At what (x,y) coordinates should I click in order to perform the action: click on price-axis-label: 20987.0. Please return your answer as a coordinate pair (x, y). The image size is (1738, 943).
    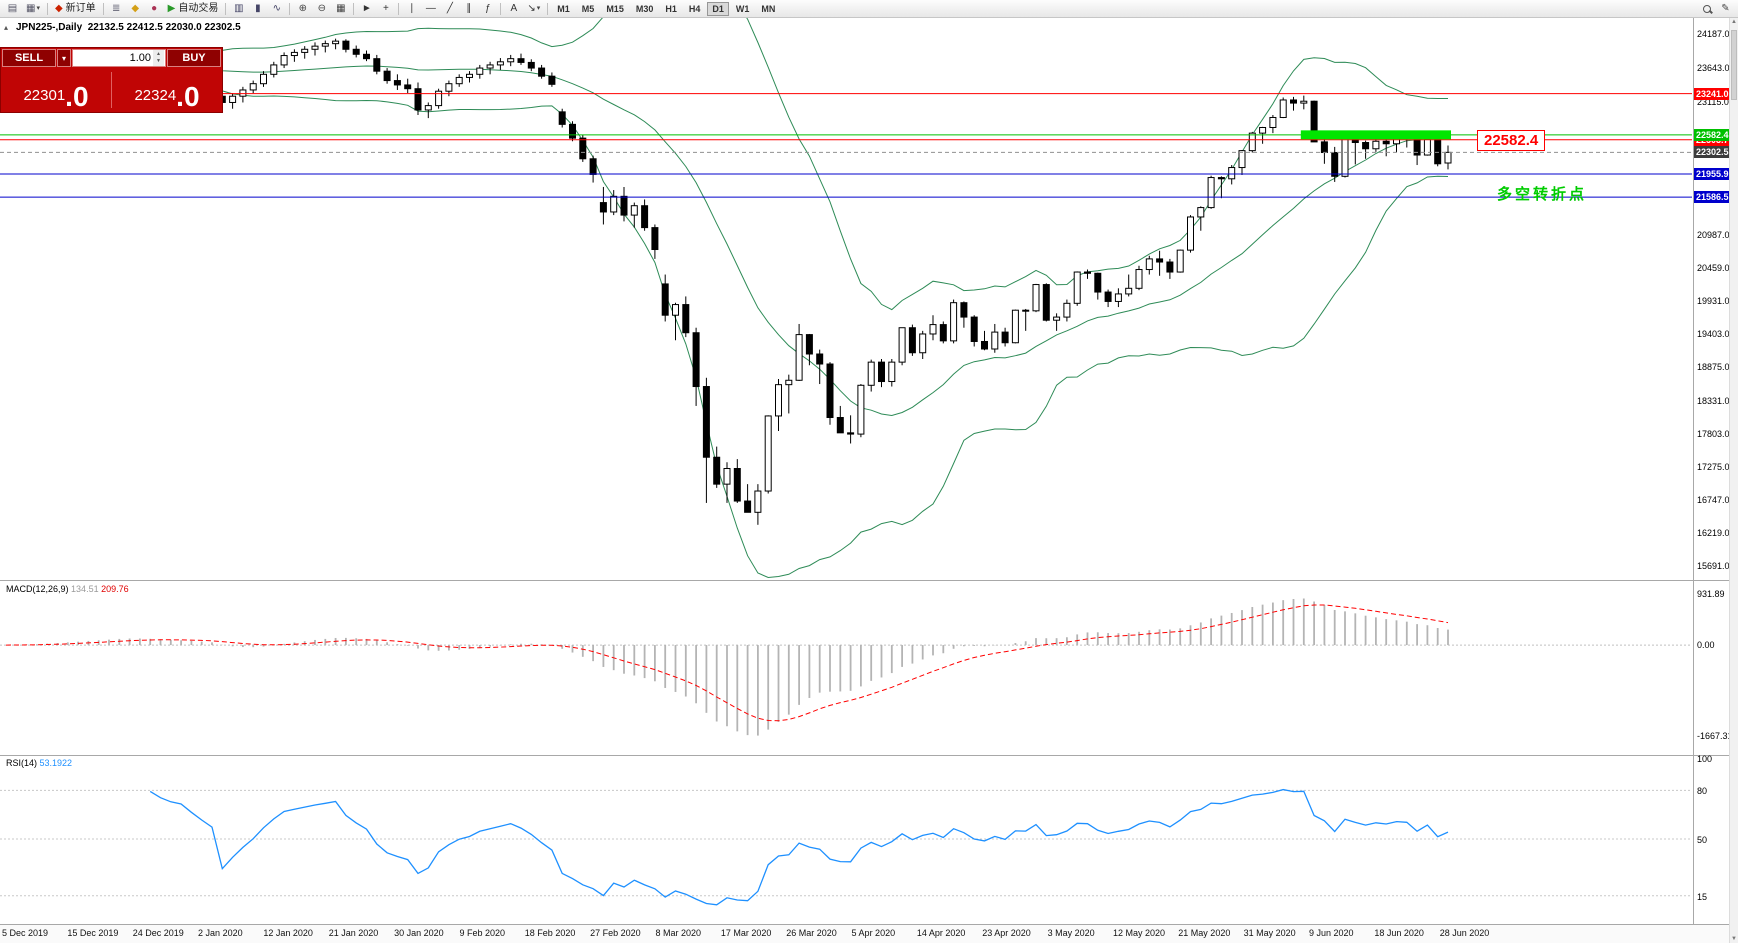
    Looking at the image, I should click on (1713, 234).